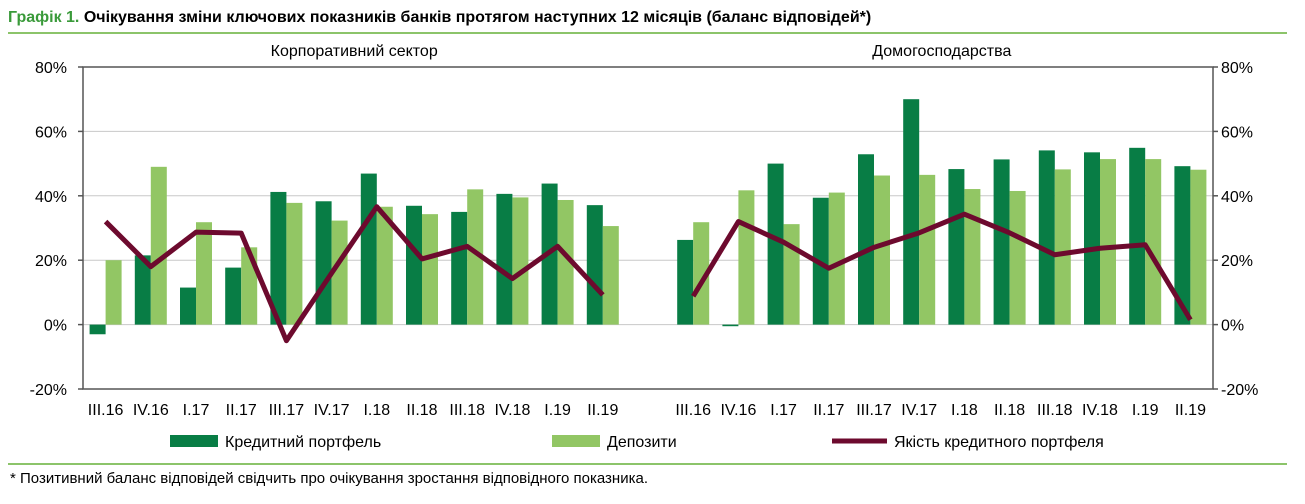  What do you see at coordinates (354, 51) in the screenshot?
I see `panel-title: Корпоративний сектор` at bounding box center [354, 51].